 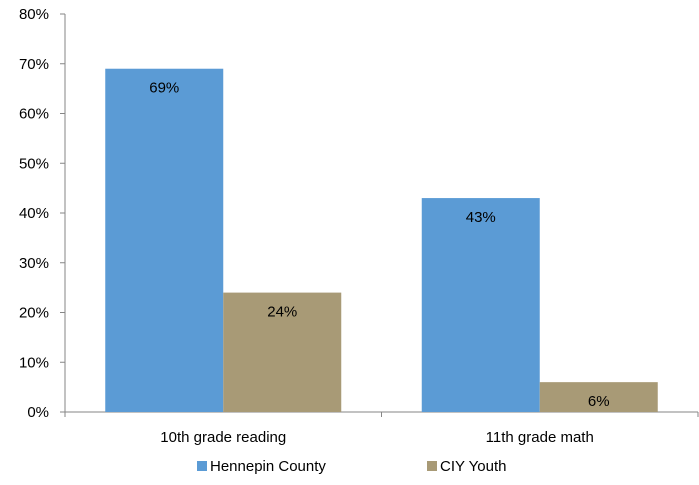 I want to click on y-tick-label: 0%, so click(x=38, y=412).